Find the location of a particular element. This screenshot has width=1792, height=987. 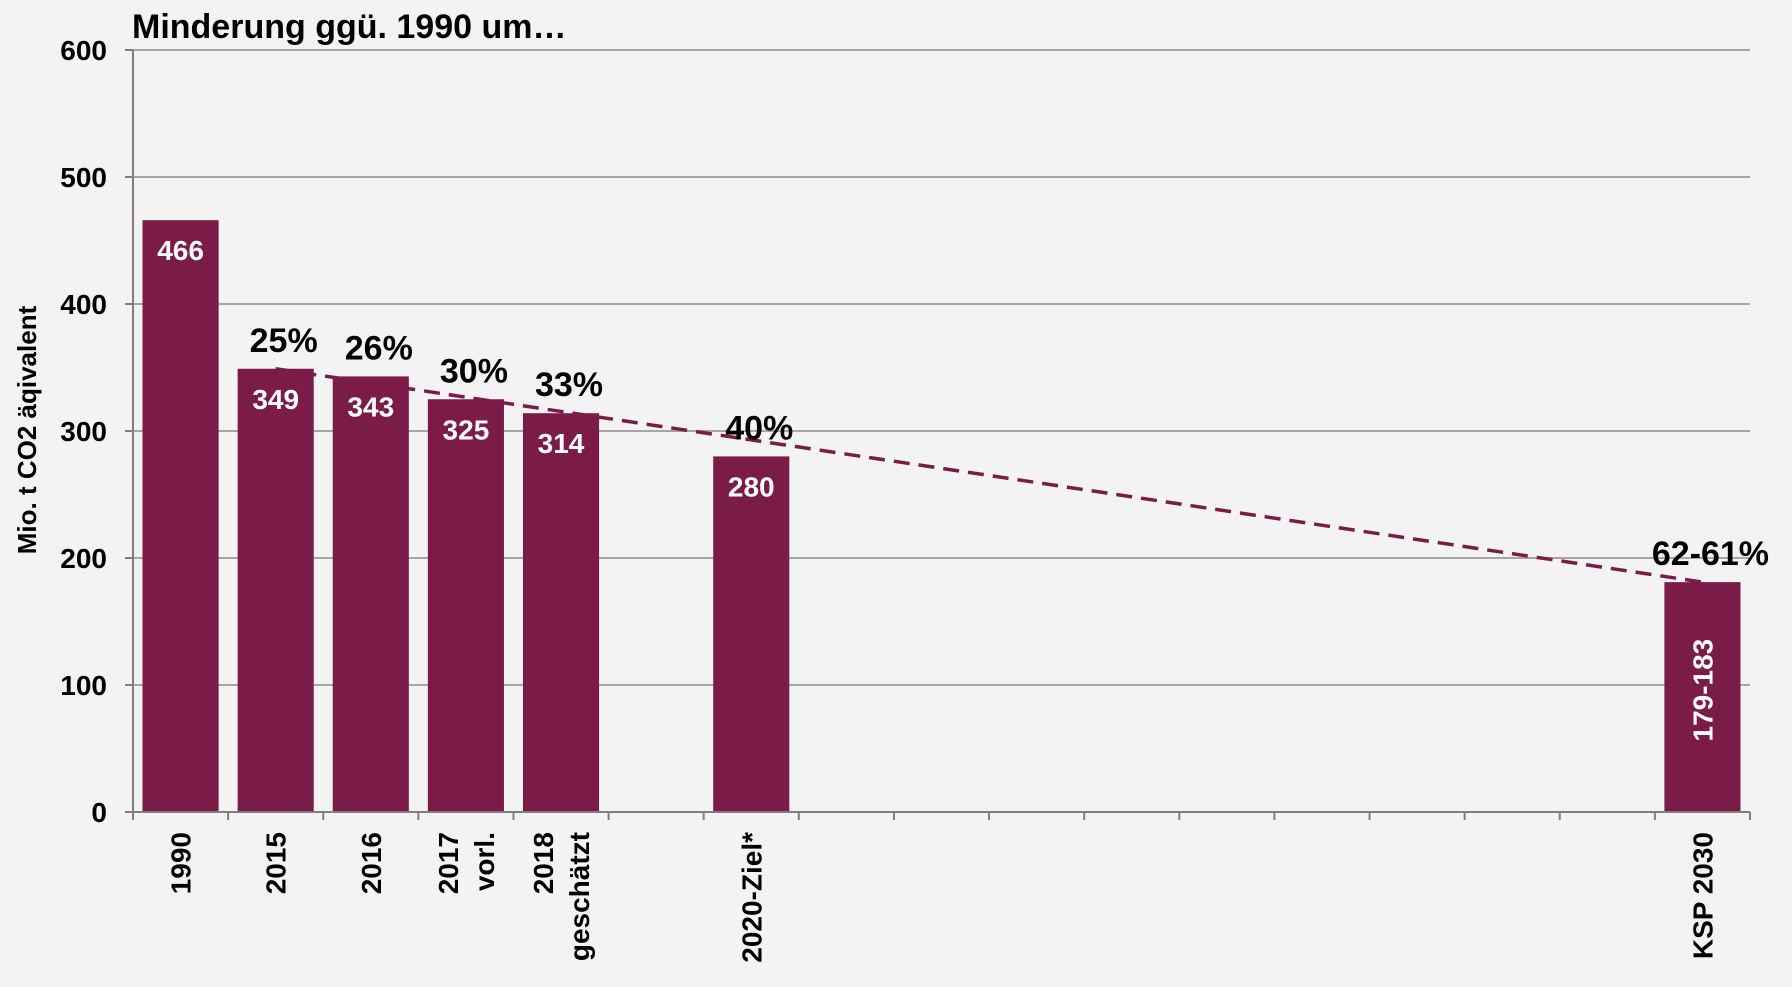

x-tick-label: 2020-Ziel* is located at coordinates (751, 897).